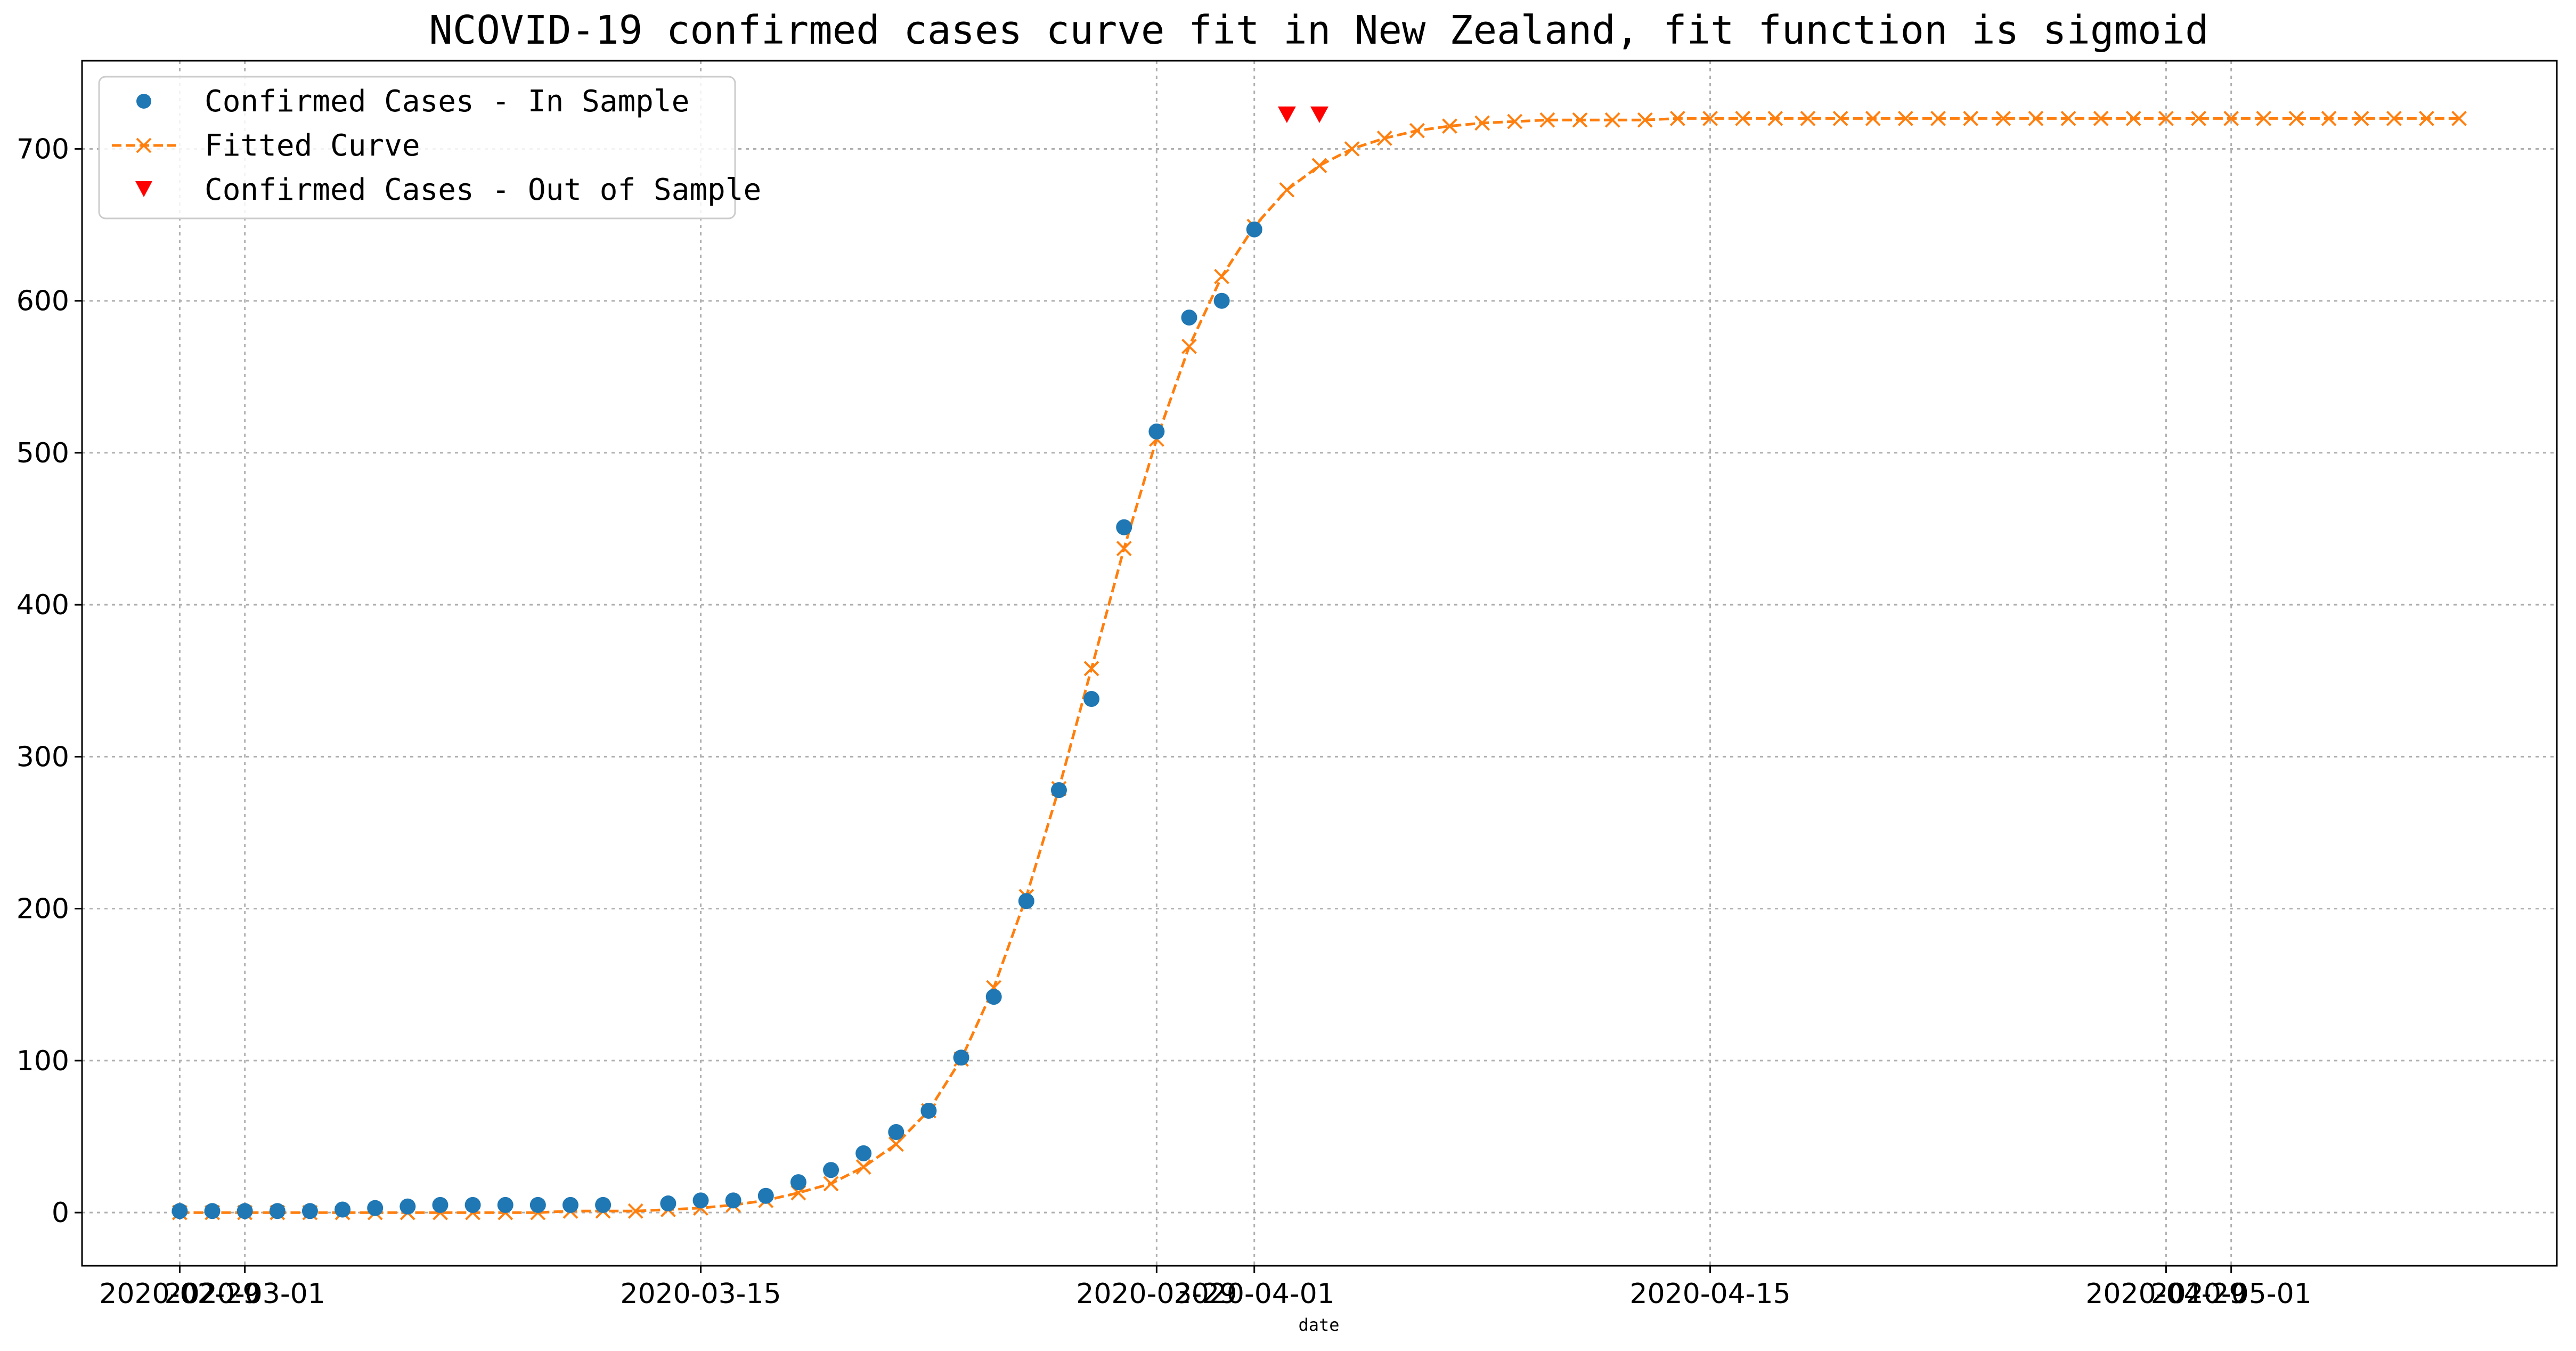 Image resolution: width=2576 pixels, height=1351 pixels. Describe the element at coordinates (144, 145) in the screenshot. I see `legend-marker-fitted-curve` at that location.